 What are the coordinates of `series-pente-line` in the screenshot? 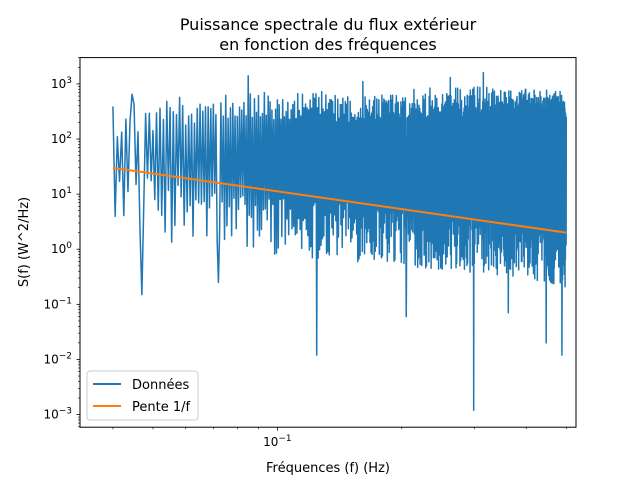 It's located at (339, 200).